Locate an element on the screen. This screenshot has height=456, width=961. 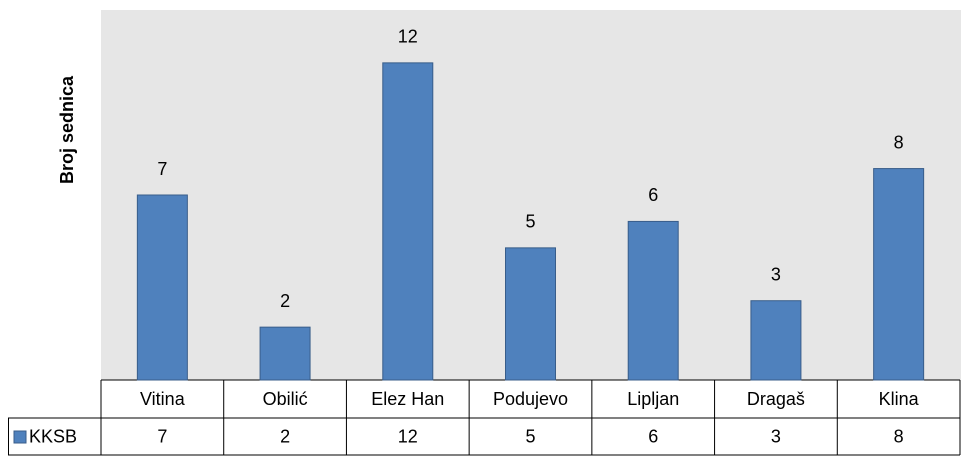
data-label: 6 is located at coordinates (653, 195).